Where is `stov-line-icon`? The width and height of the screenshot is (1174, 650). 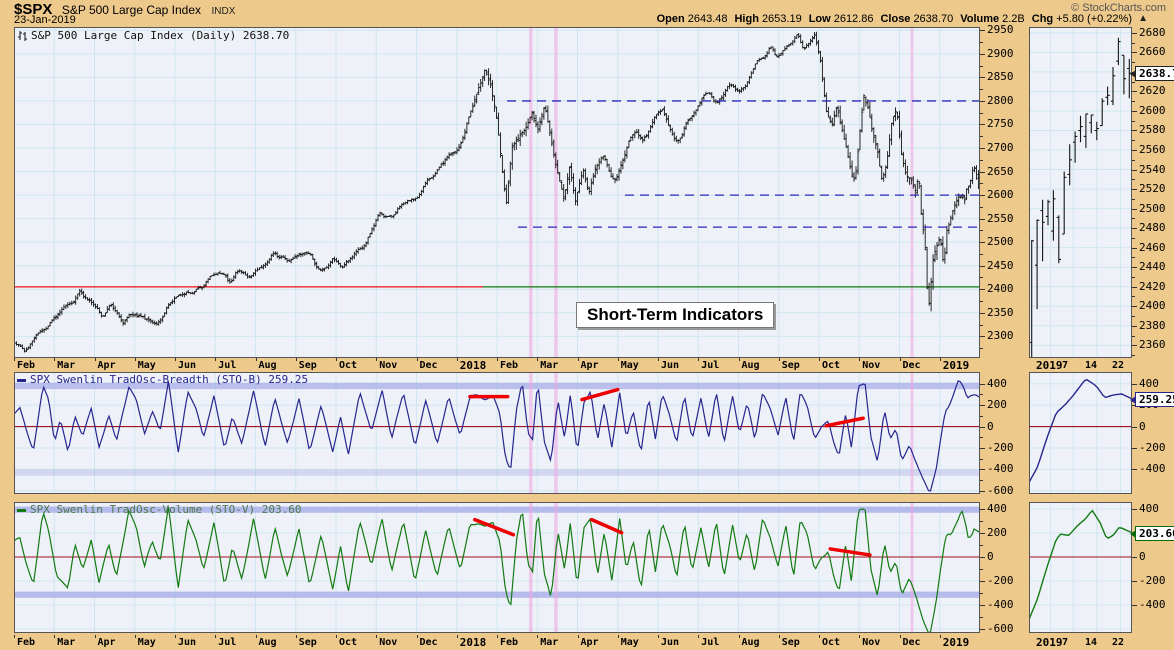
stov-line-icon is located at coordinates (21, 510).